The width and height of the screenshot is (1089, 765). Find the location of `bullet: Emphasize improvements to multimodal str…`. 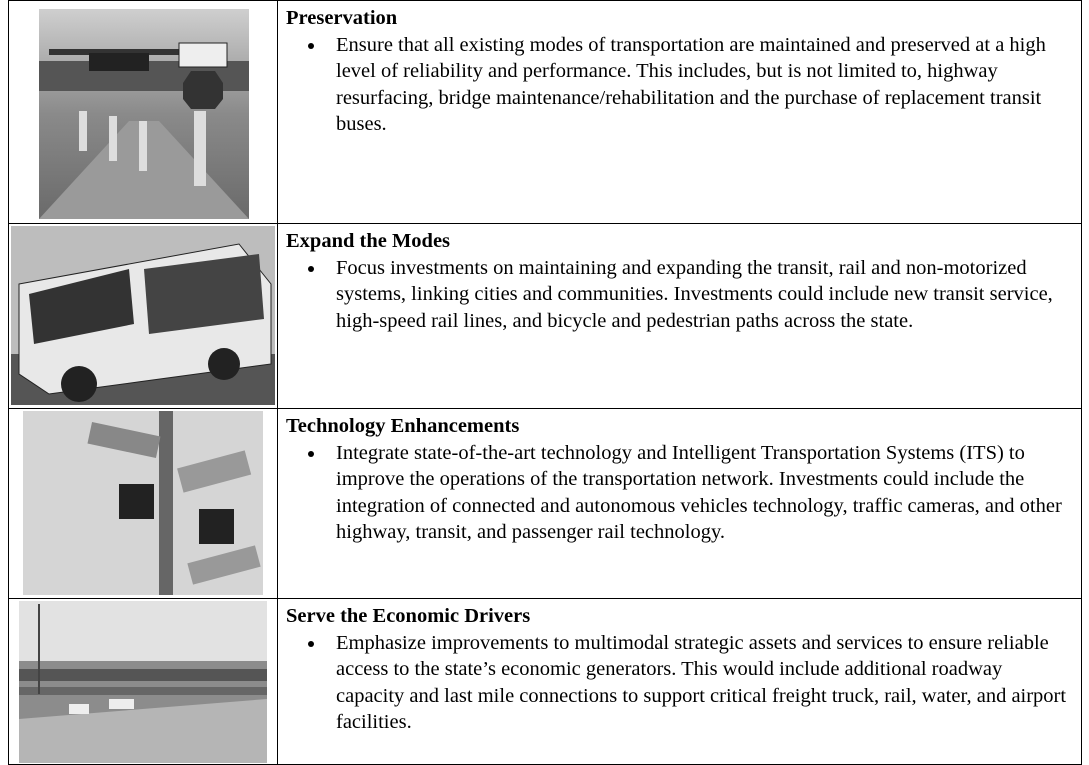

bullet: Emphasize improvements to multimodal str… is located at coordinates (700, 683).